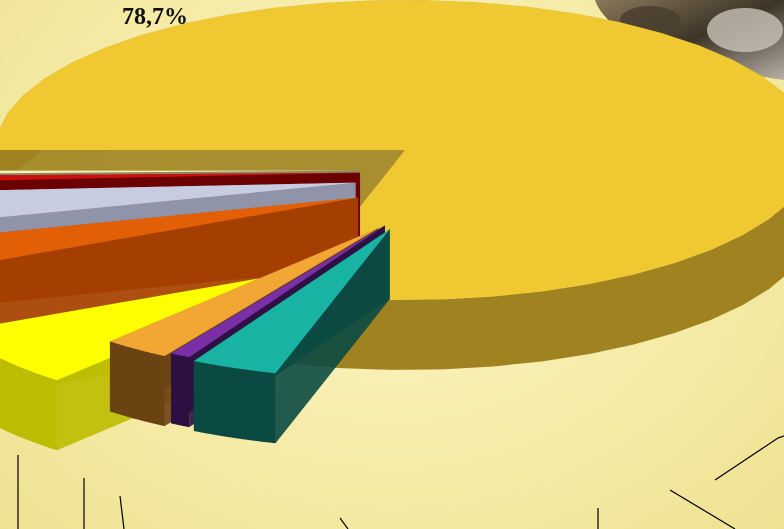  I want to click on data-label-main-slice: 78,7%, so click(155, 17).